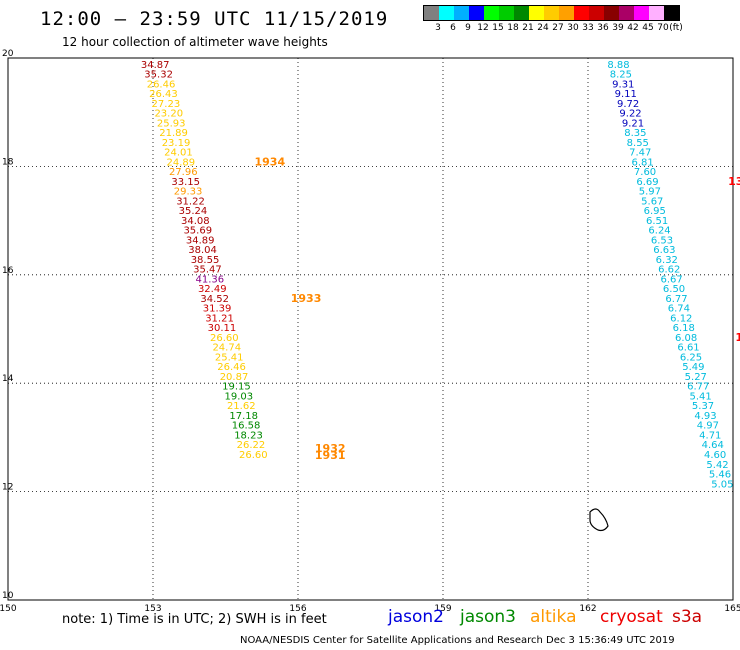 Image resolution: width=740 pixels, height=650 pixels. Describe the element at coordinates (270, 161) in the screenshot. I see `time-marker: 1934` at that location.